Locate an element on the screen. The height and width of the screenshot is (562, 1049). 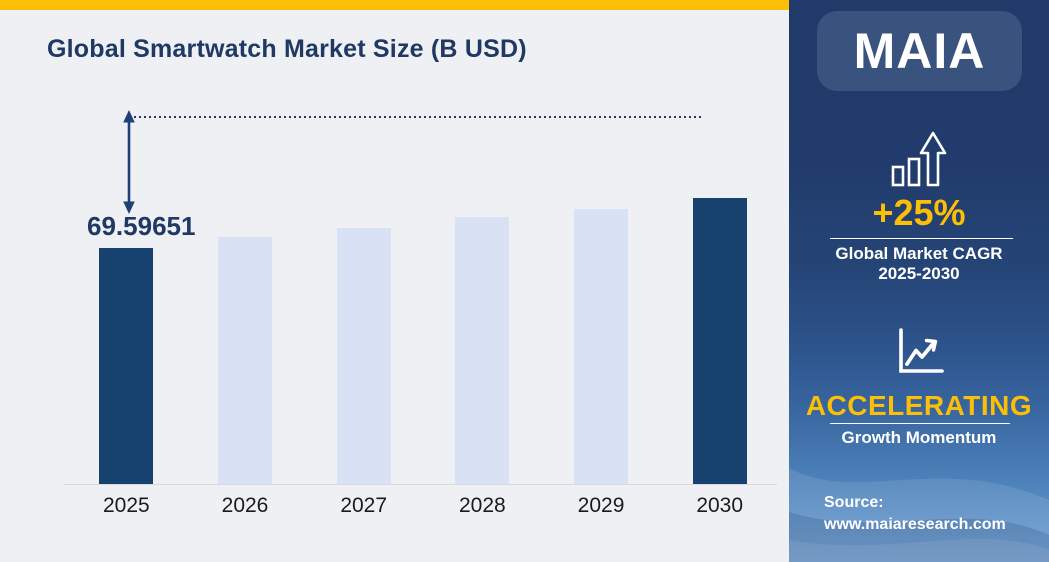
bar-slot-2028 is located at coordinates (482, 242).